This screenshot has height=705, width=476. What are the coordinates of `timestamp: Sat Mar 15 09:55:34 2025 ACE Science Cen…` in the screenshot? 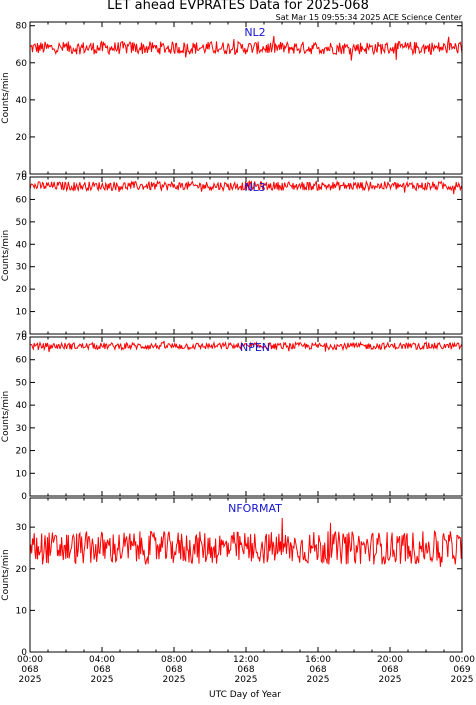 It's located at (369, 17).